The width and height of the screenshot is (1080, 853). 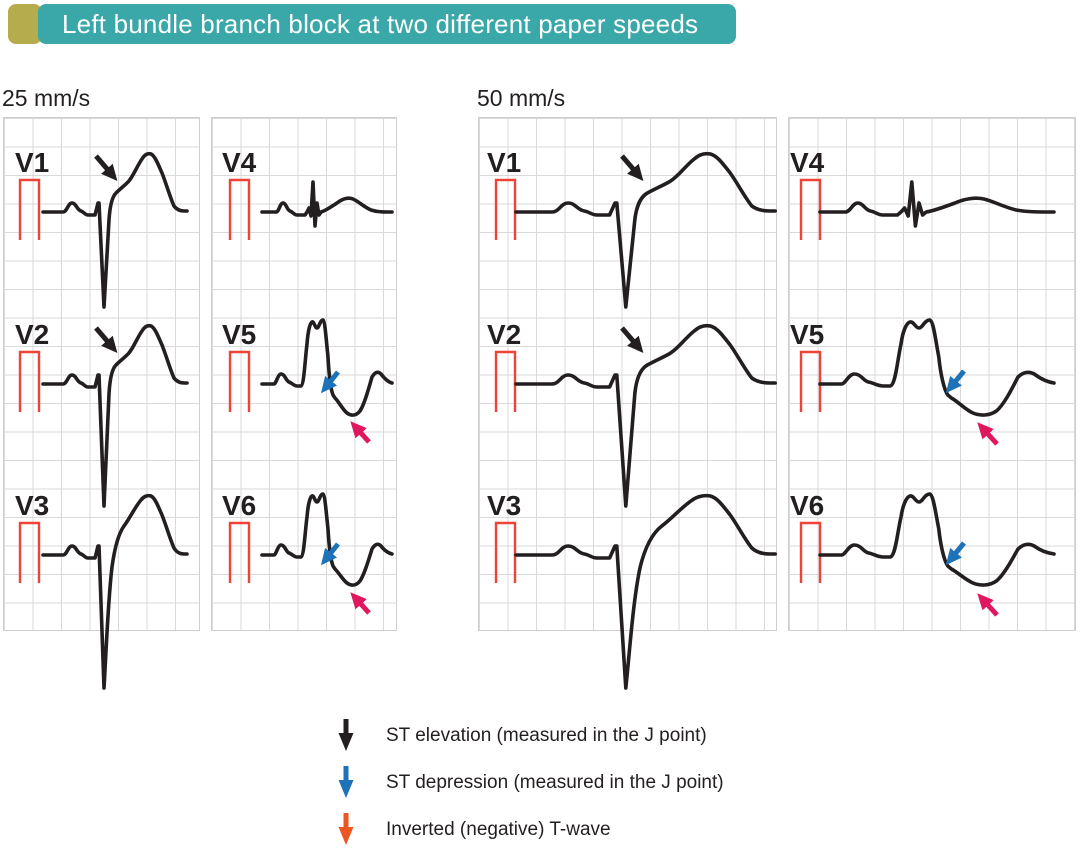 I want to click on down-arrow-orange-icon, so click(x=346, y=828).